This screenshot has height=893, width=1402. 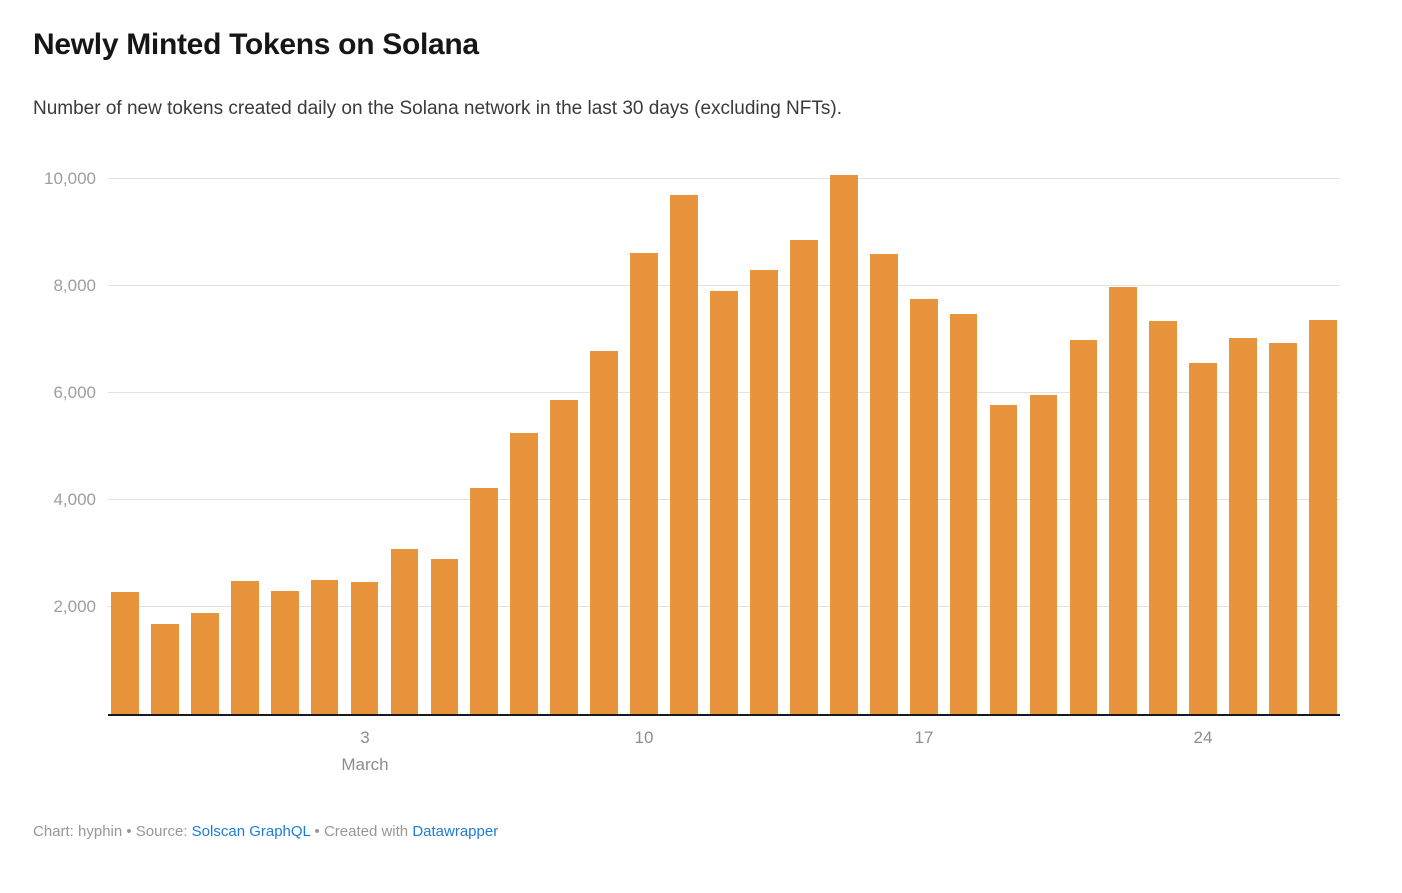 What do you see at coordinates (644, 737) in the screenshot?
I see `x-tick-label: 10` at bounding box center [644, 737].